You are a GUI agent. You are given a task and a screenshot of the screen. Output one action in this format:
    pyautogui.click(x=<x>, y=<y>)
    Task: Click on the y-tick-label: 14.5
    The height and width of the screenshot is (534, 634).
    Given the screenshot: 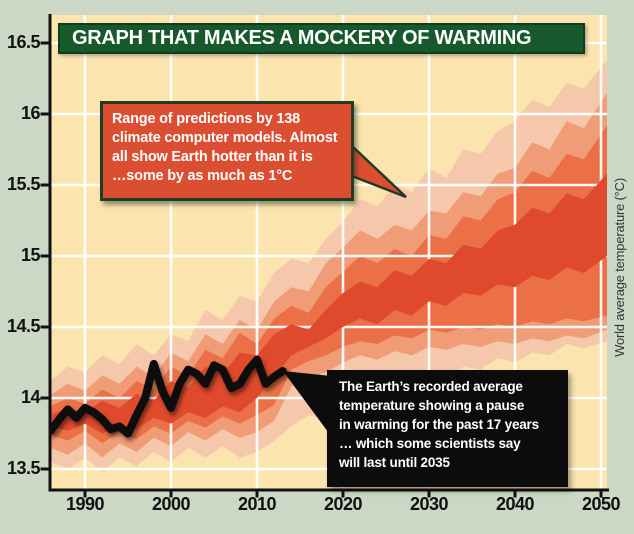 What is the action you would take?
    pyautogui.click(x=23, y=326)
    